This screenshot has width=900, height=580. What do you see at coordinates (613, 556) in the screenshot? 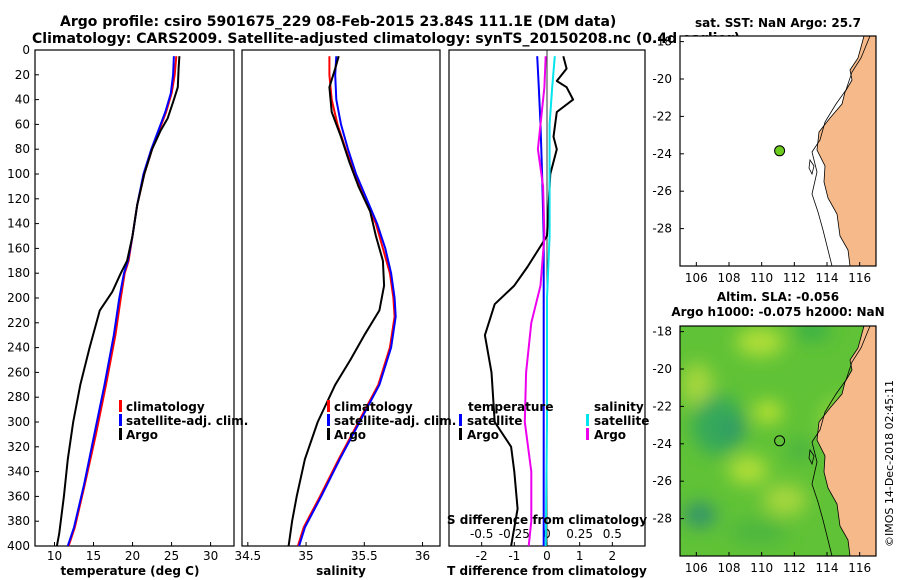
I see `x-tick-label: 2` at bounding box center [613, 556].